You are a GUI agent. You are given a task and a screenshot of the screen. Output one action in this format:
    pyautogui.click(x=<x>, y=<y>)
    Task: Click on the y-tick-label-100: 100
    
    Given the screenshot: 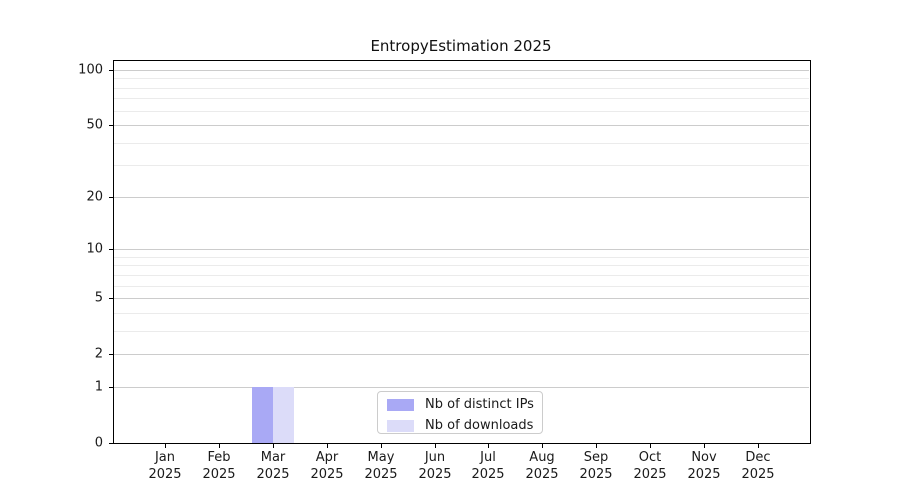 What is the action you would take?
    pyautogui.click(x=90, y=70)
    